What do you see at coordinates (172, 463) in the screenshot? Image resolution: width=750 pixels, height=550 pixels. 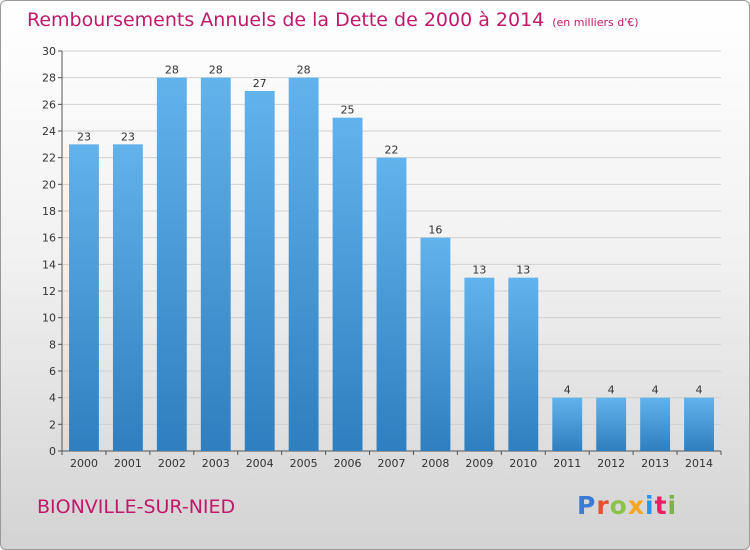 I see `x-tick-label-2002: 2002` at bounding box center [172, 463].